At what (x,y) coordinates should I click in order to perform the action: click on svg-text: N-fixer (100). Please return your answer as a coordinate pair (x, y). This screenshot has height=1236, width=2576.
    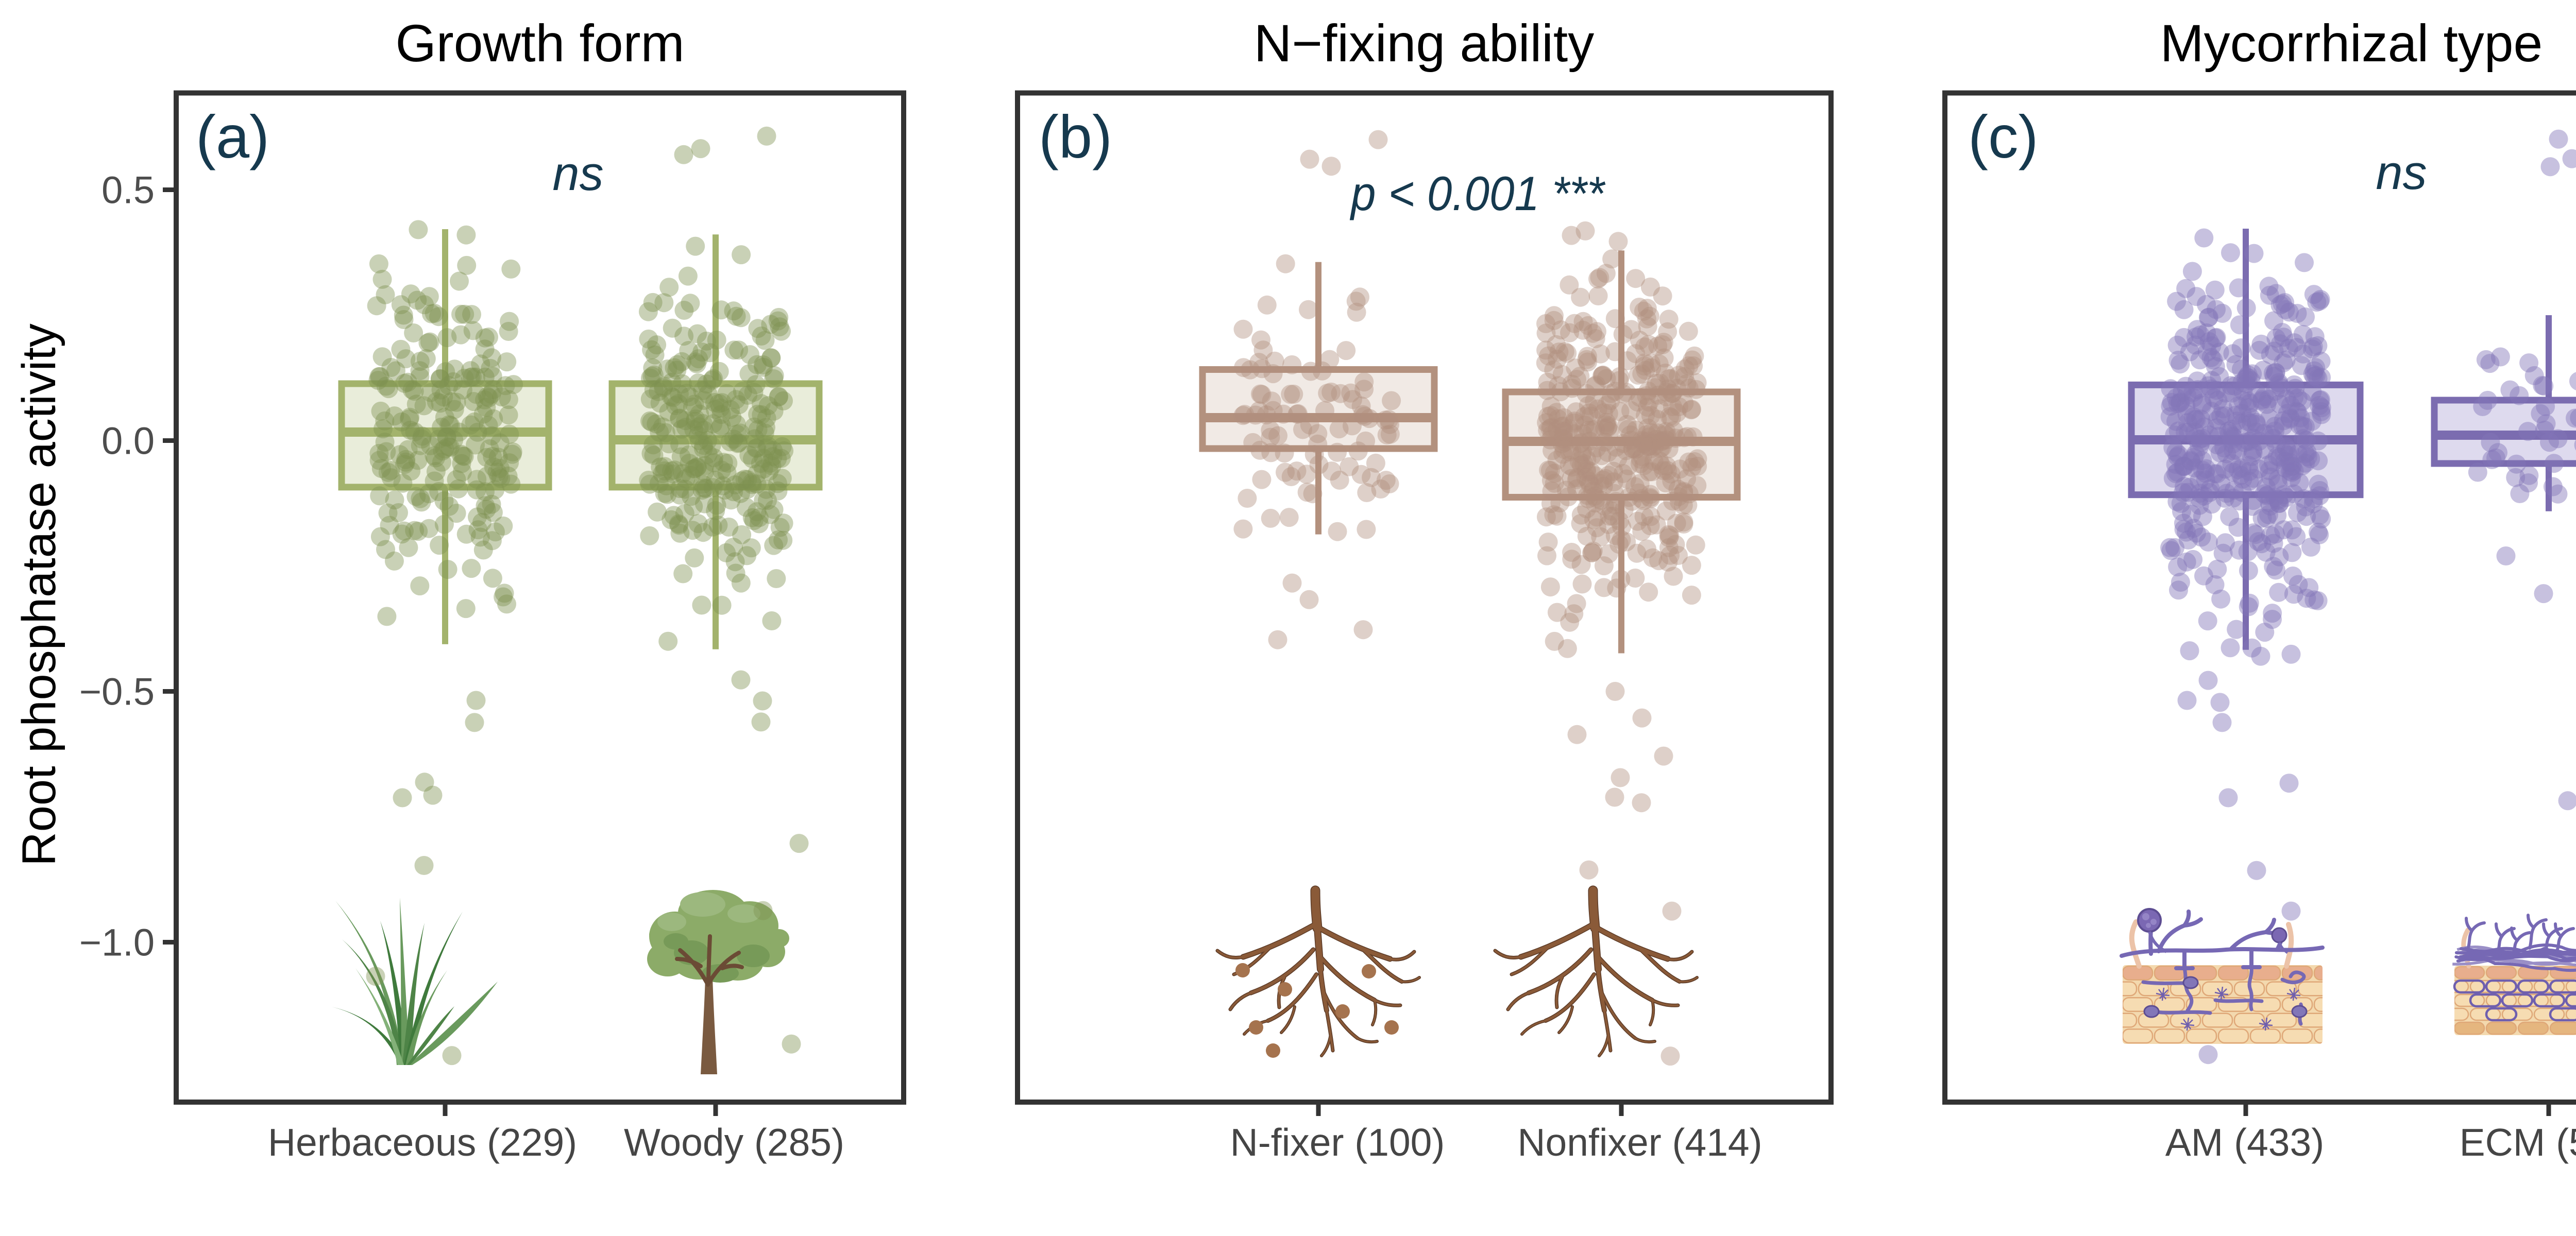
    Looking at the image, I should click on (1337, 1143).